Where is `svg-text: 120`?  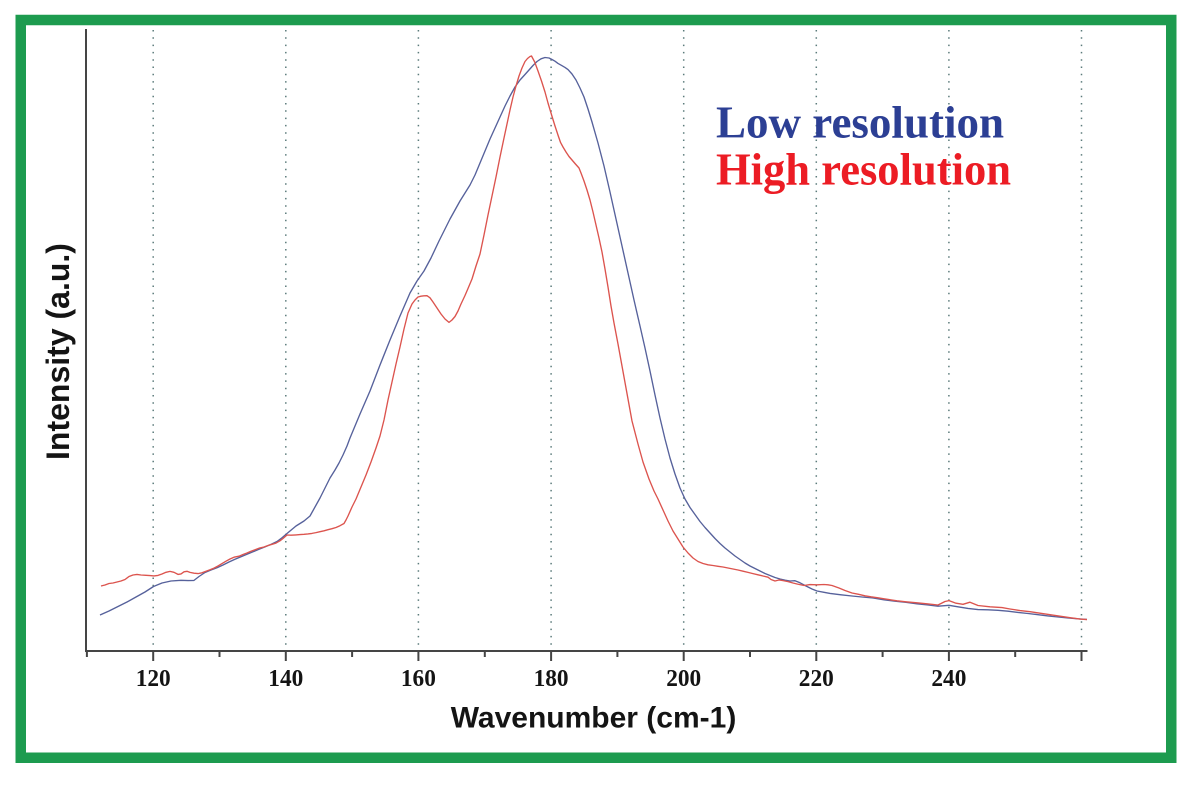
svg-text: 120 is located at coordinates (153, 678).